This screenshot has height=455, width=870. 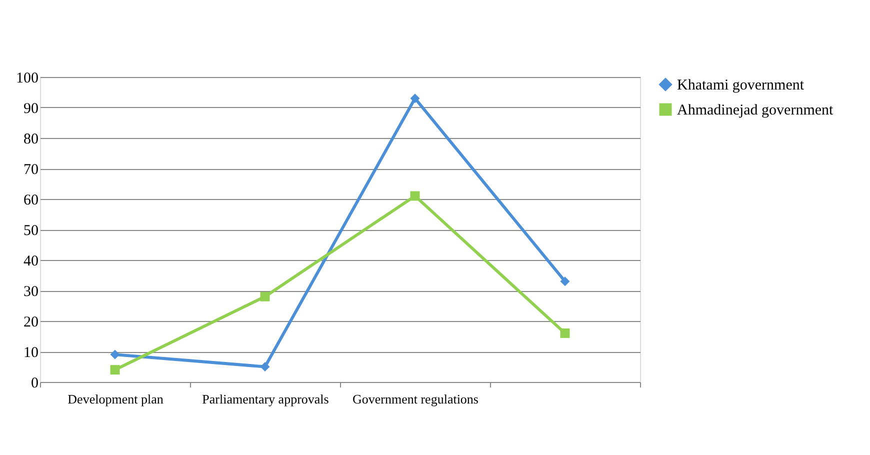 What do you see at coordinates (415, 399) in the screenshot?
I see `x-tick-label: Government regulations` at bounding box center [415, 399].